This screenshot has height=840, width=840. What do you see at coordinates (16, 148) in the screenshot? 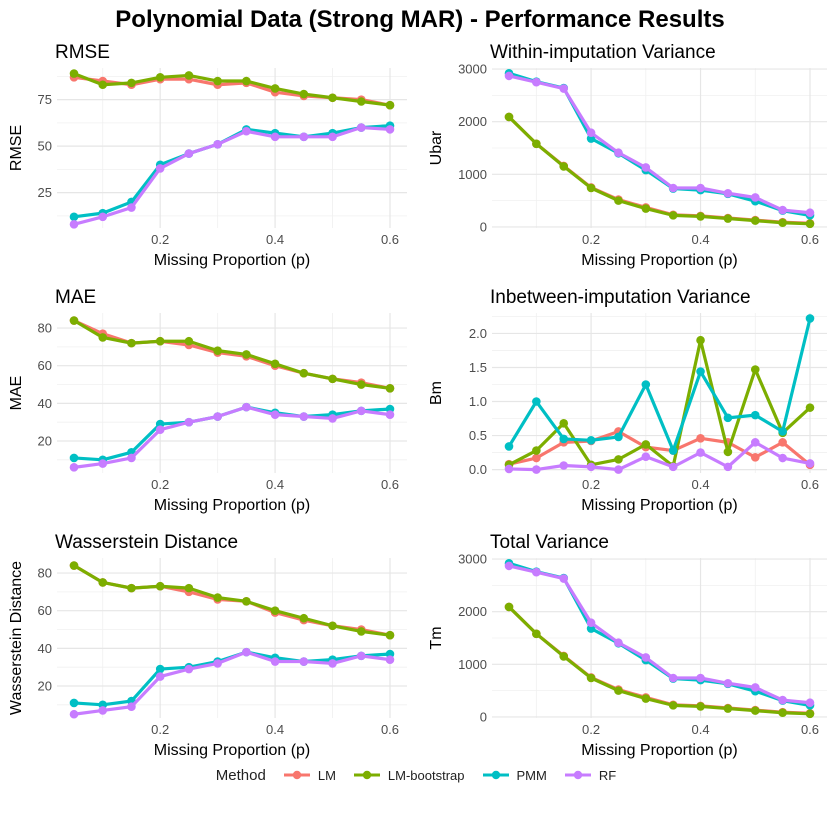
I see `y-axis-label: RMSE` at bounding box center [16, 148].